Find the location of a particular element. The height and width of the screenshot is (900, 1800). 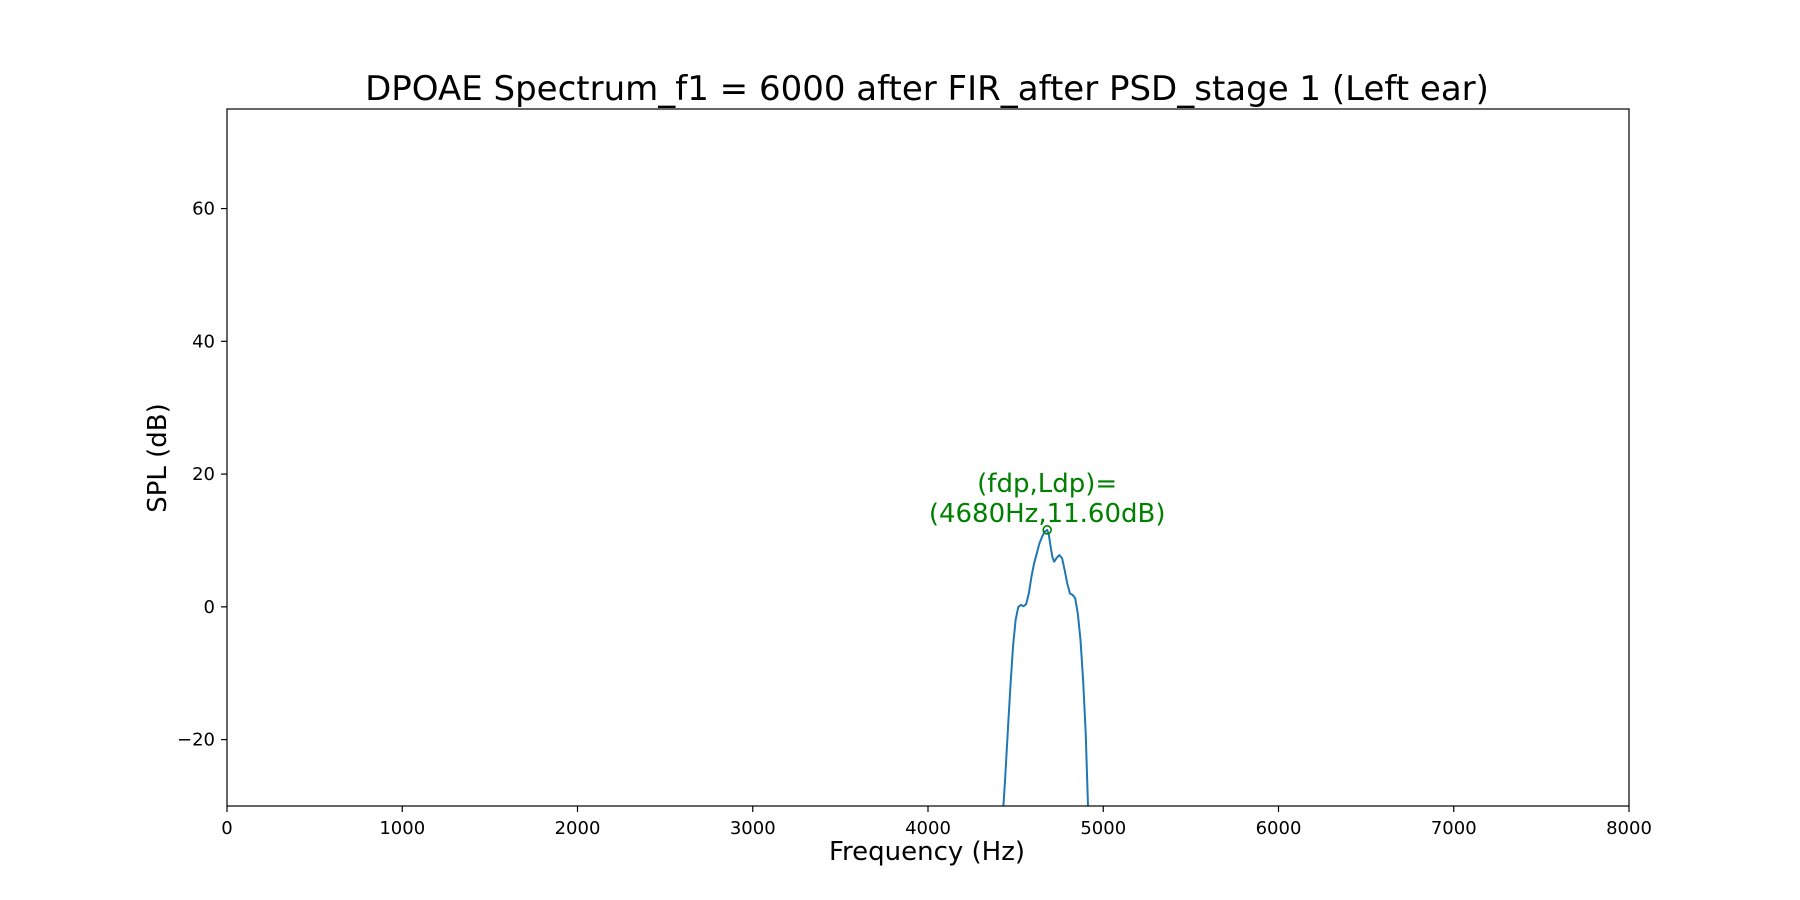

x-tick-label: 3000 is located at coordinates (753, 828).